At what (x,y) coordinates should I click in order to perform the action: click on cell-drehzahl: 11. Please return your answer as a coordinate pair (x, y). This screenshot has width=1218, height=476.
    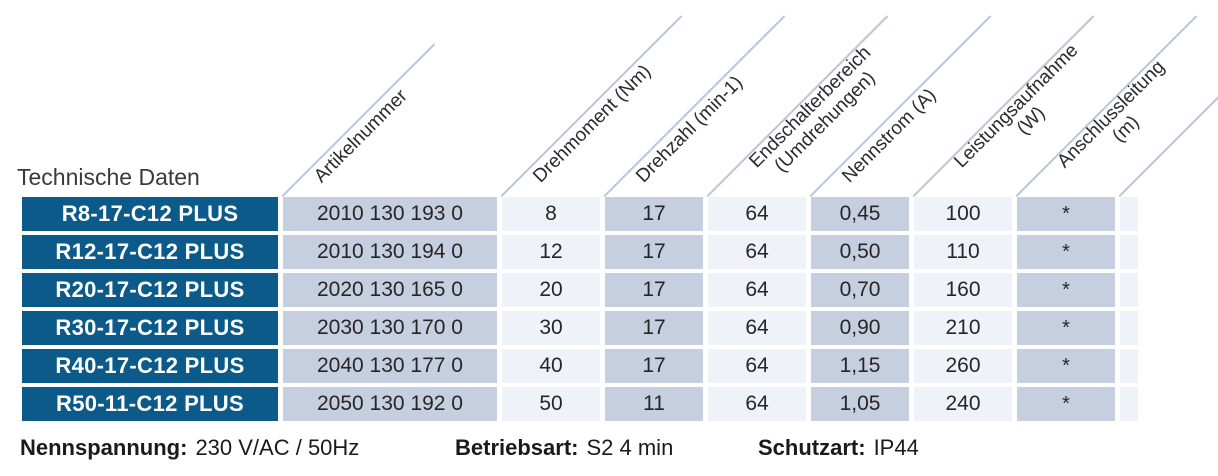
    Looking at the image, I should click on (654, 404).